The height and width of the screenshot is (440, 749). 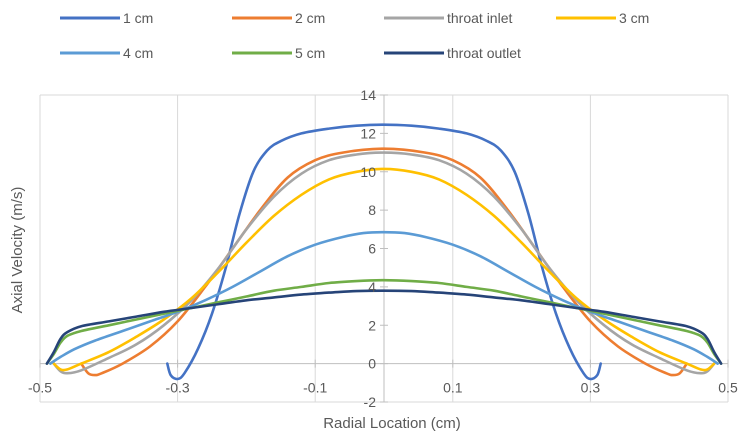 I want to click on x-tick-label: -0.1, so click(x=315, y=388).